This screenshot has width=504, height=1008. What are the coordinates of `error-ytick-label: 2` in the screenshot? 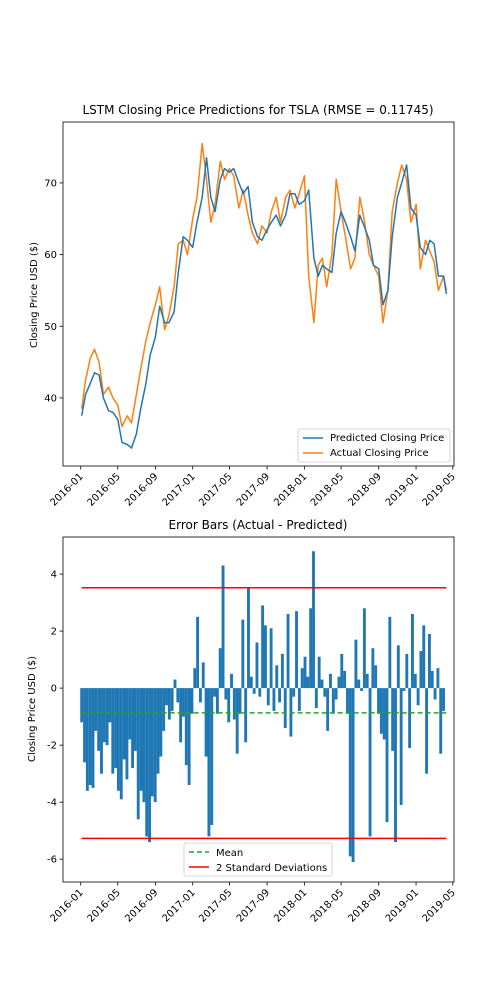 It's located at (54, 632).